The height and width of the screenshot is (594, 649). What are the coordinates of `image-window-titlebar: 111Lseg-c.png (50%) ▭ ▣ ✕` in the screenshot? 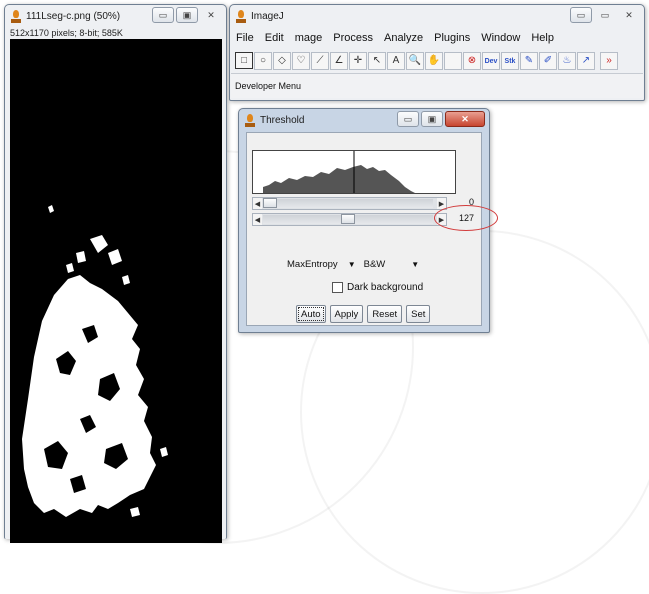 It's located at (115, 16).